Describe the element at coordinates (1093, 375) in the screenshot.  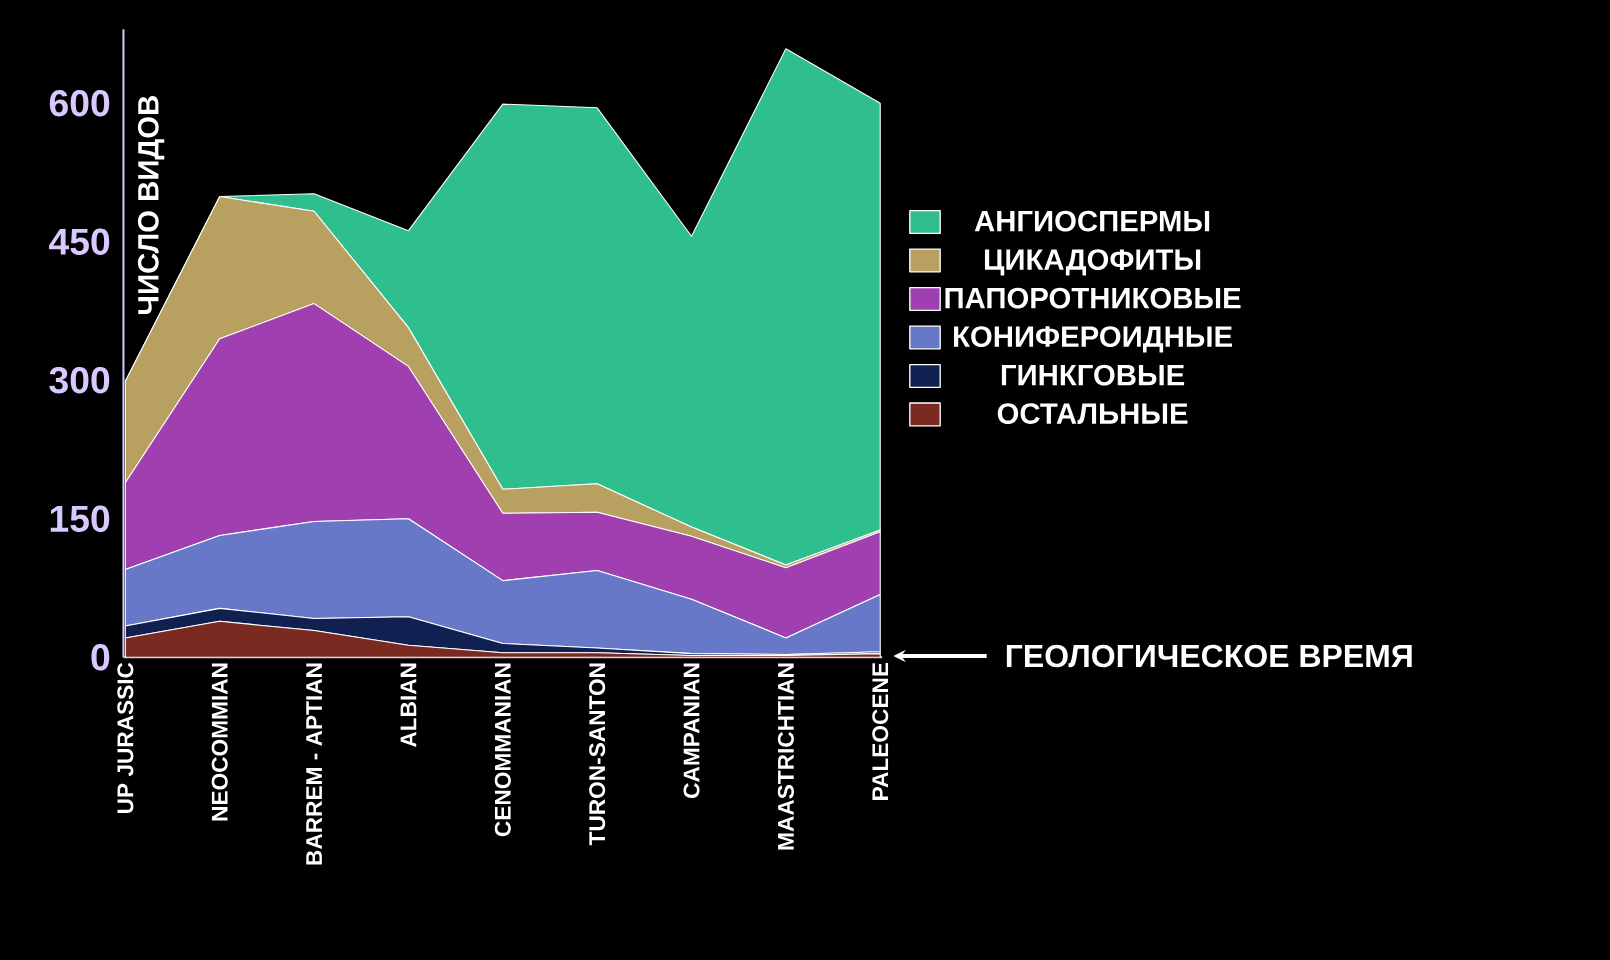
I see `legend-label: ГИНКГОВЫЕ` at that location.